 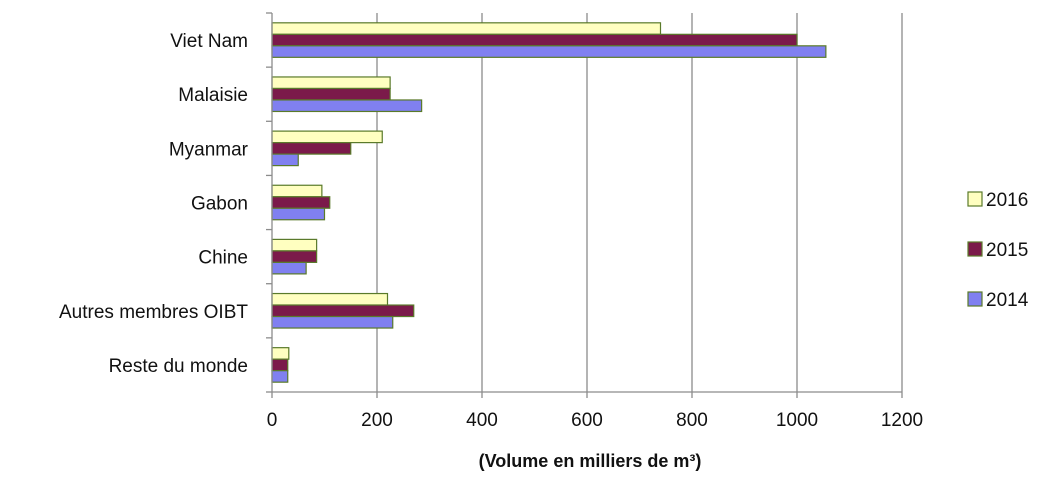 What do you see at coordinates (587, 420) in the screenshot?
I see `x-tick-label: 600` at bounding box center [587, 420].